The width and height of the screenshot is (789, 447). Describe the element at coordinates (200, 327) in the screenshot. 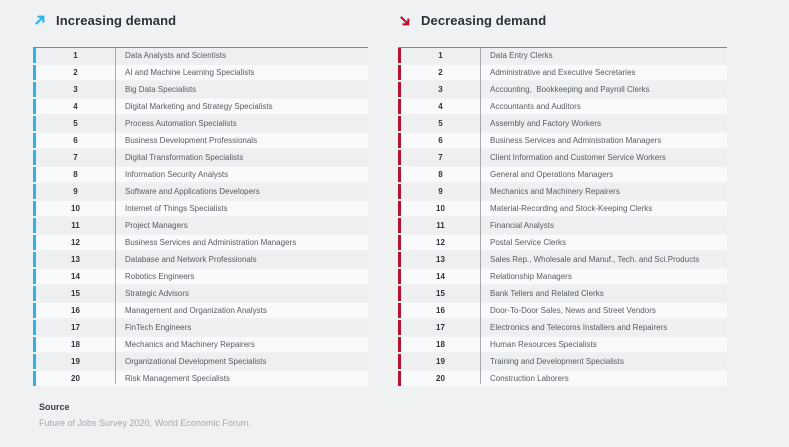

I see `table-row: 17 FinTech Engineers` at that location.